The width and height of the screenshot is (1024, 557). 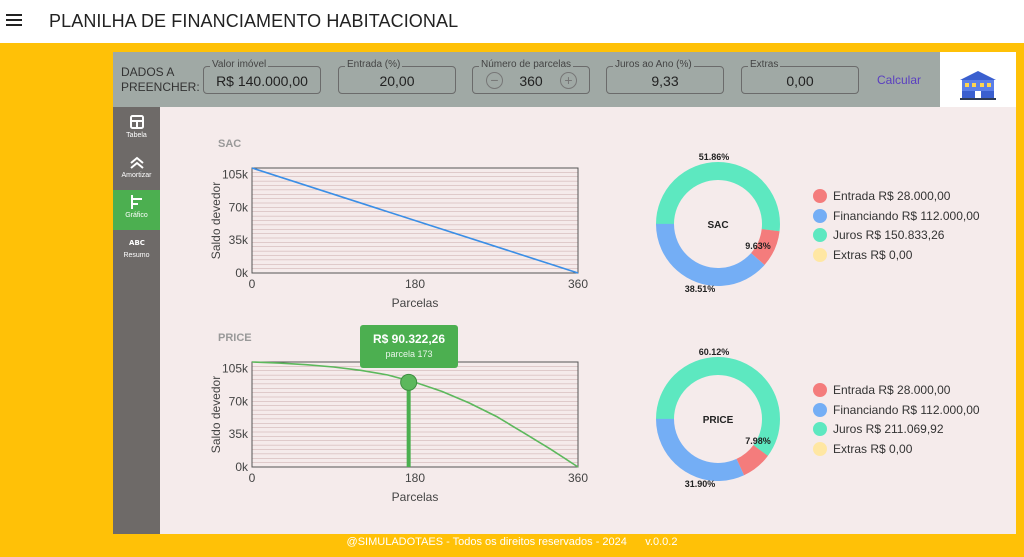 I want to click on hamburger-menu-icon, so click(x=15, y=20).